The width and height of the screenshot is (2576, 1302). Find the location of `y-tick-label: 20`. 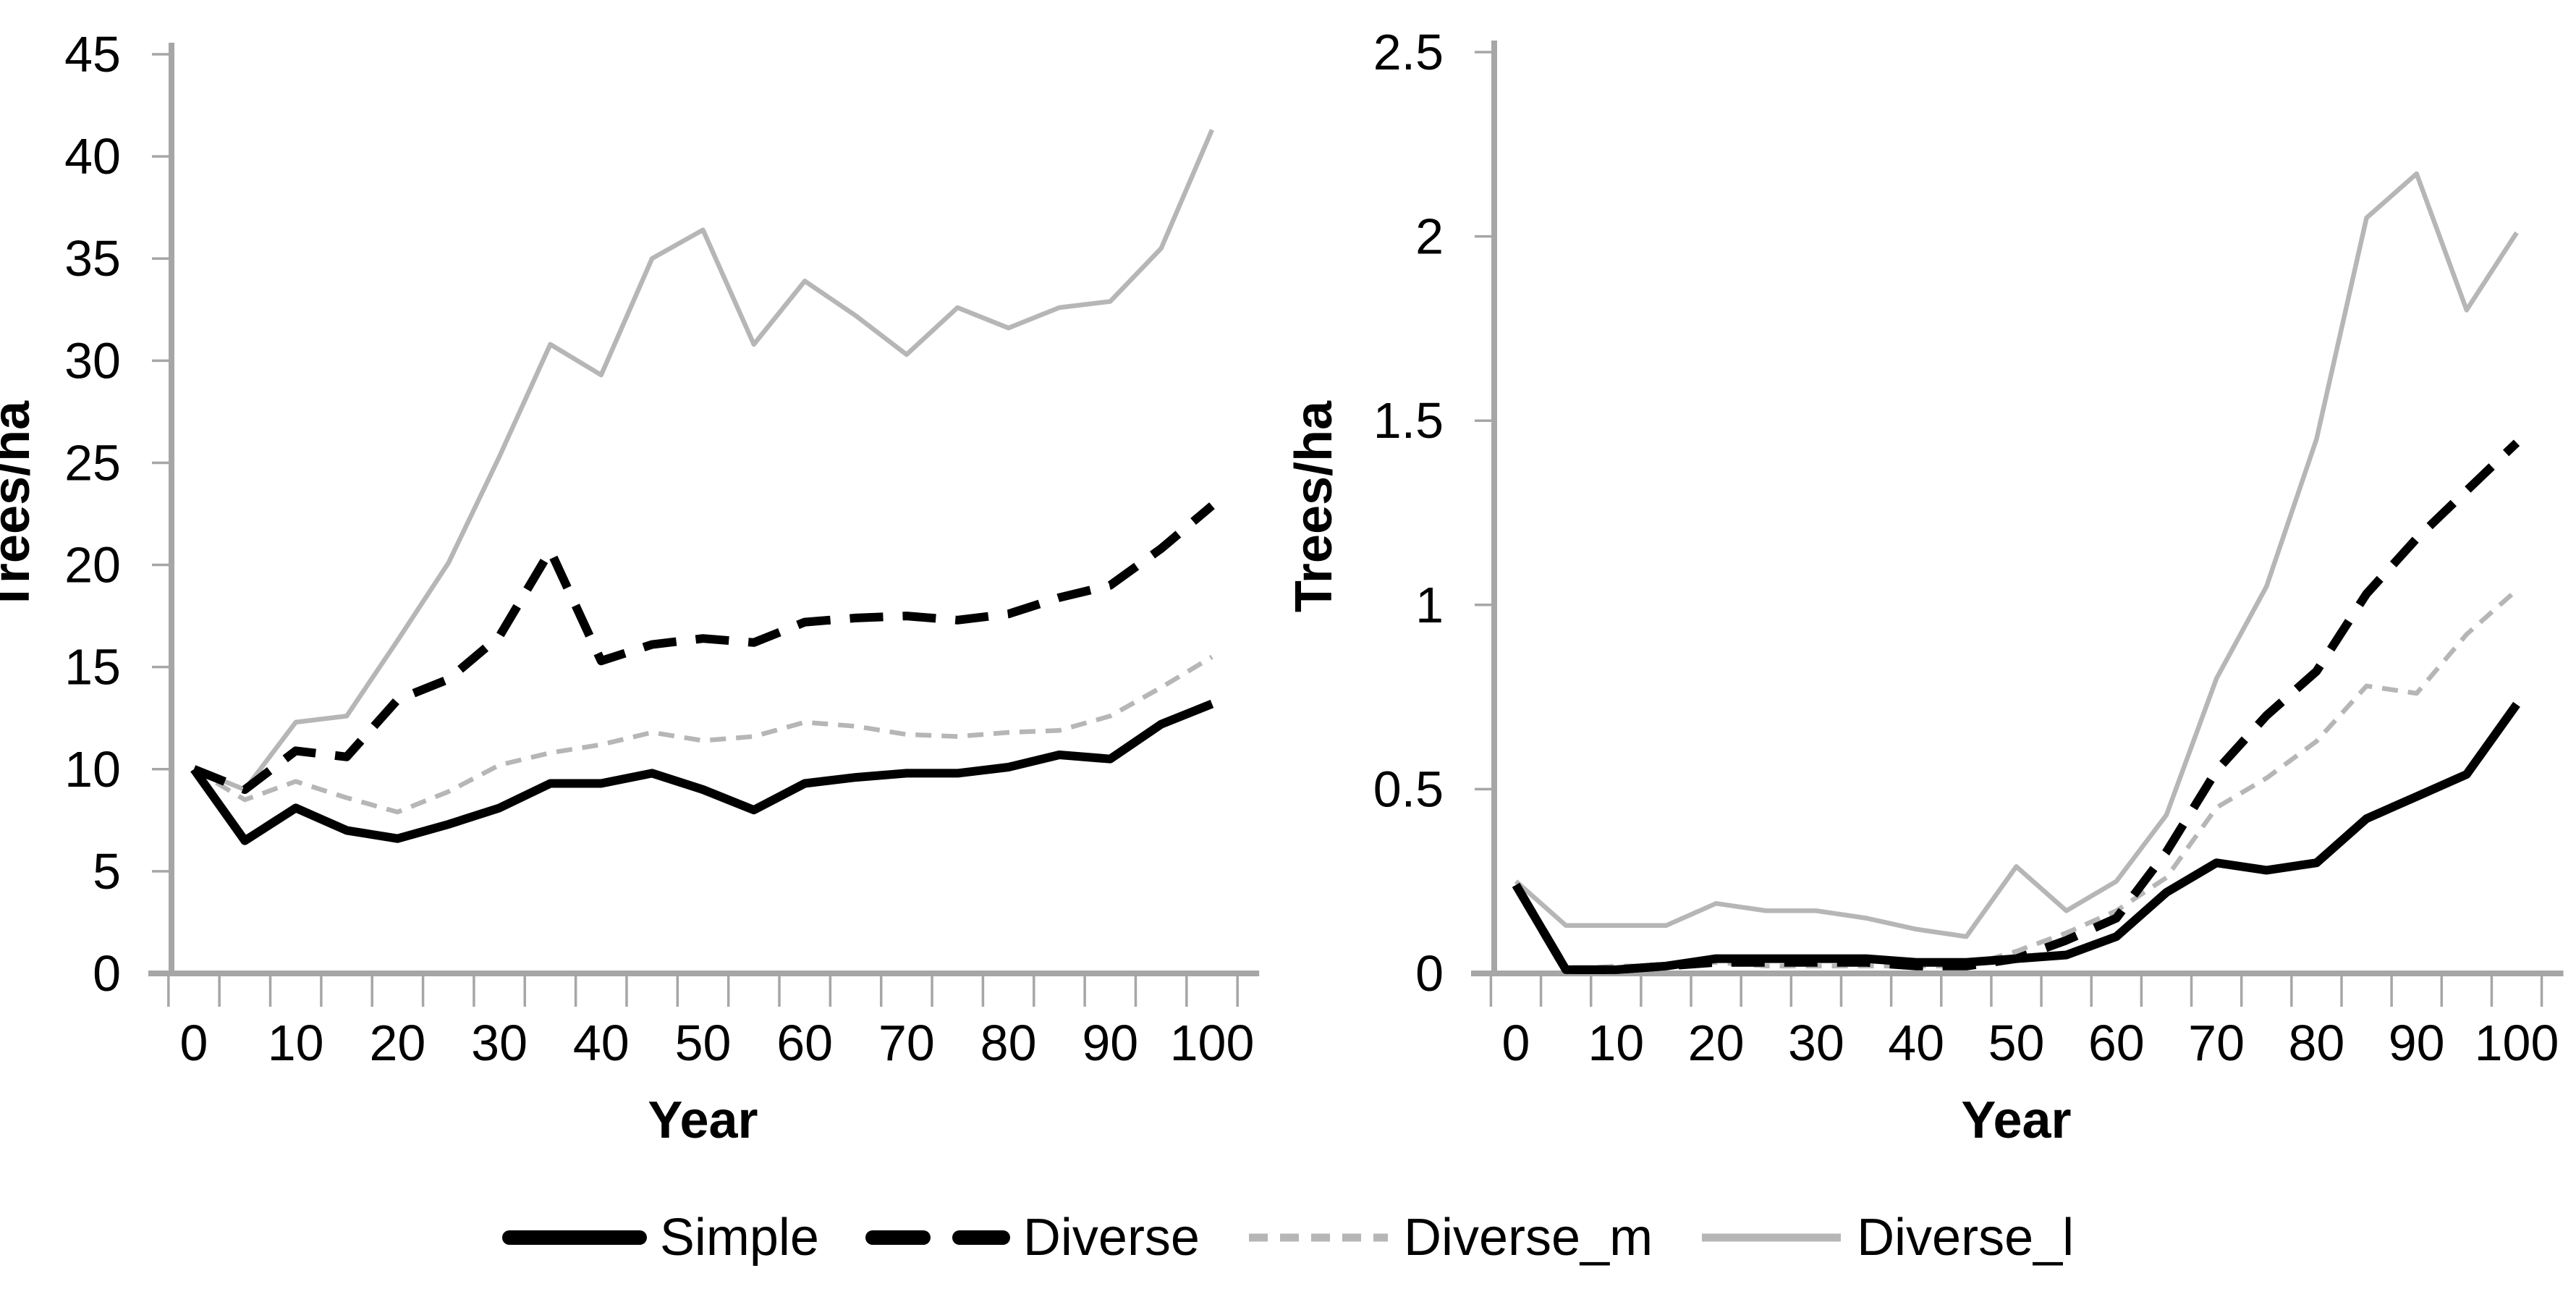

y-tick-label: 20 is located at coordinates (92, 565).